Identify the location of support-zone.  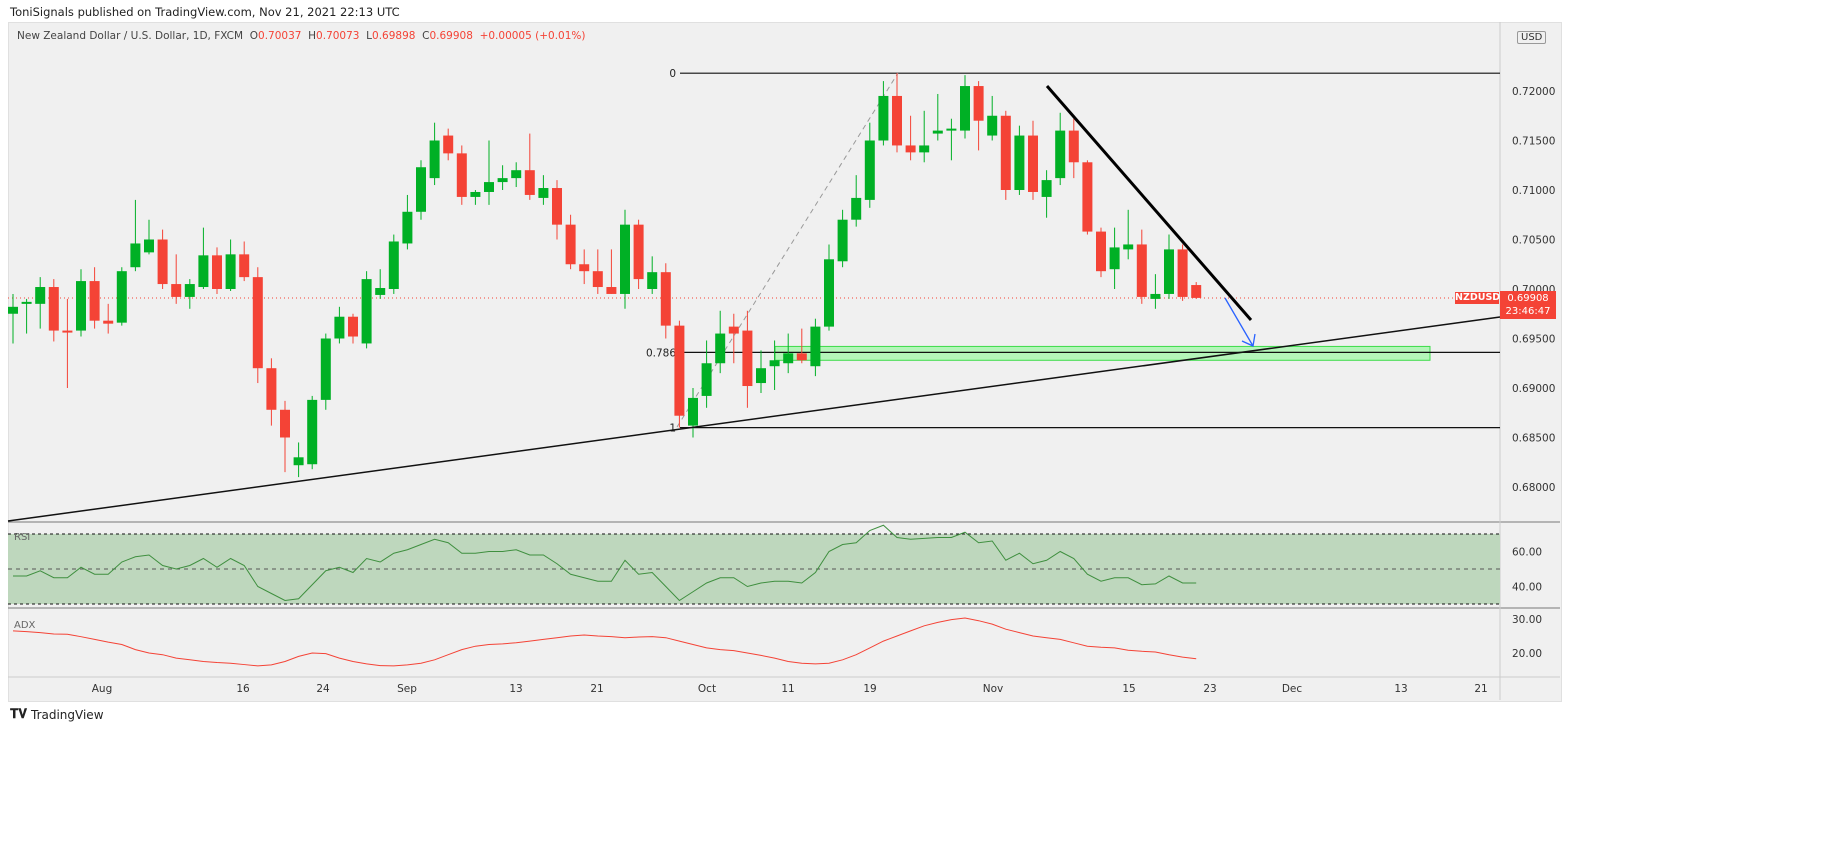
(1102, 353).